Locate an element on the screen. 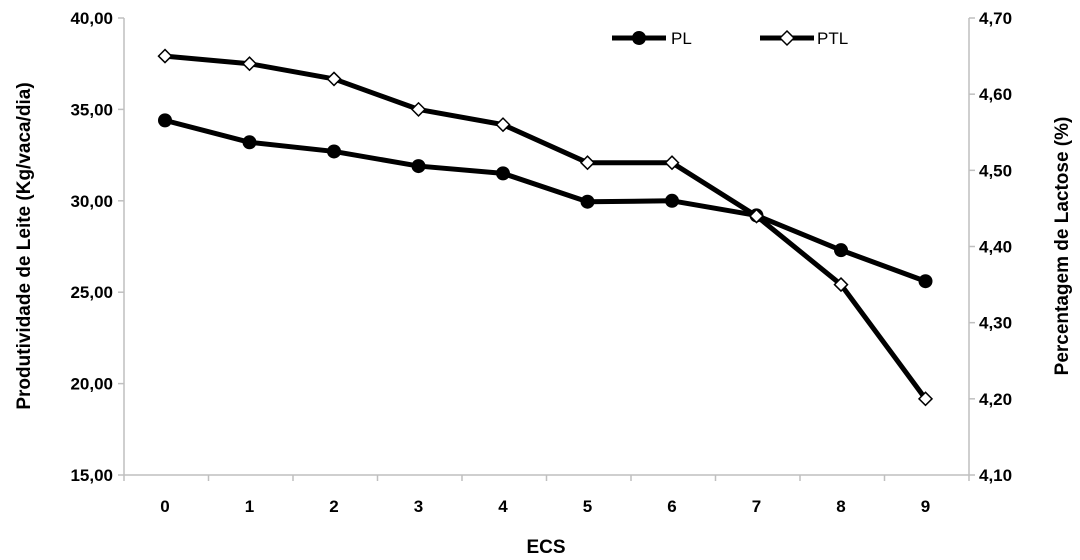 This screenshot has height=560, width=1080. x-tick-label: 9 is located at coordinates (925, 506).